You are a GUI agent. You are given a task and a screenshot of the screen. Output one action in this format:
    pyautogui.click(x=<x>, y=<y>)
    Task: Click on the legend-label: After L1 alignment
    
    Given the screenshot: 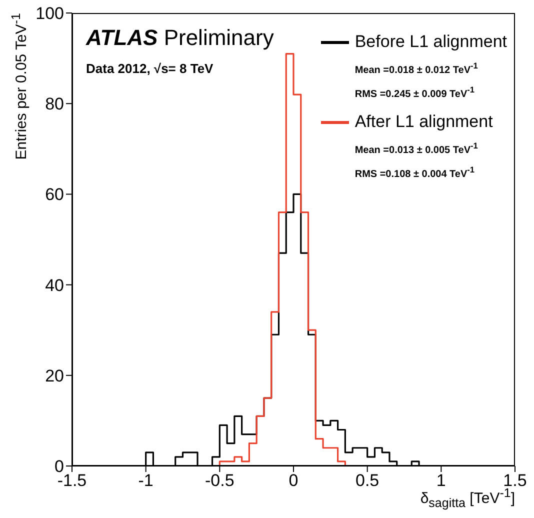 What is the action you would take?
    pyautogui.click(x=423, y=122)
    